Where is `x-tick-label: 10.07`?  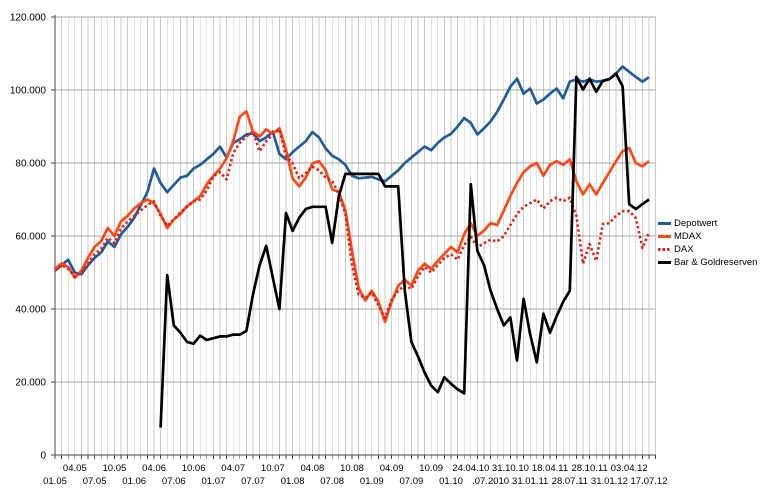 x-tick-label: 10.07 is located at coordinates (273, 468).